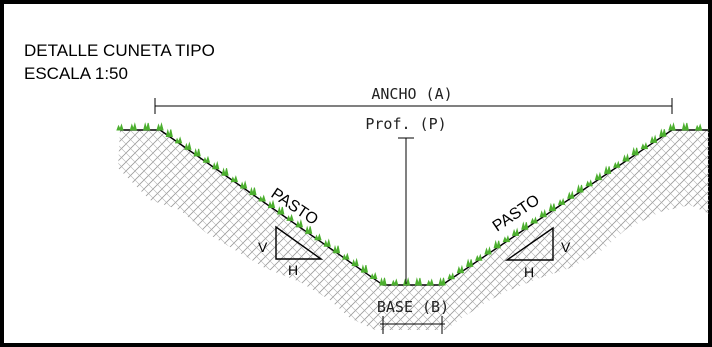  Describe the element at coordinates (529, 243) in the screenshot. I see `right-slope-triangle` at that location.